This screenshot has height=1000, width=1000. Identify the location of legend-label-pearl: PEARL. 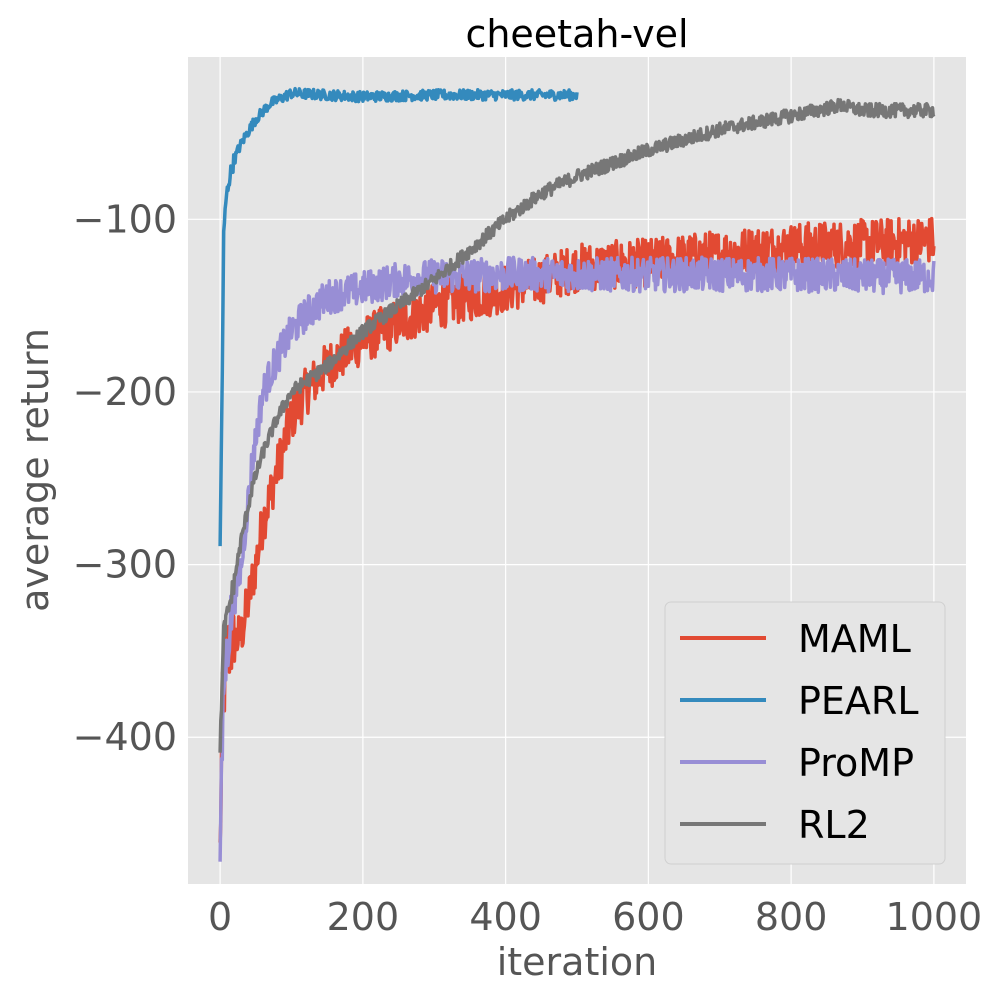
(858, 701).